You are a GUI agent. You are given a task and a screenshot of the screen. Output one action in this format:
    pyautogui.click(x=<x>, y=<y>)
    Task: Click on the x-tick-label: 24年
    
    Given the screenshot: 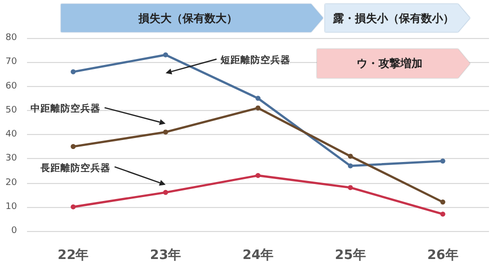 What is the action you would take?
    pyautogui.click(x=258, y=255)
    